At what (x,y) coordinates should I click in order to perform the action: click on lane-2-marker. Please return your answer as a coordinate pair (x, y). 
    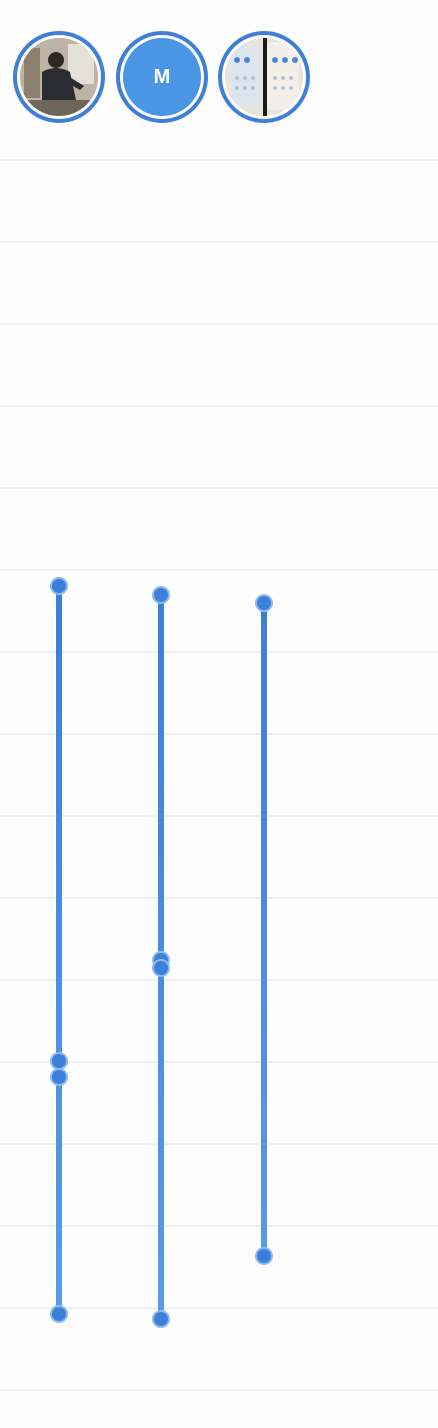
    Looking at the image, I should click on (161, 968).